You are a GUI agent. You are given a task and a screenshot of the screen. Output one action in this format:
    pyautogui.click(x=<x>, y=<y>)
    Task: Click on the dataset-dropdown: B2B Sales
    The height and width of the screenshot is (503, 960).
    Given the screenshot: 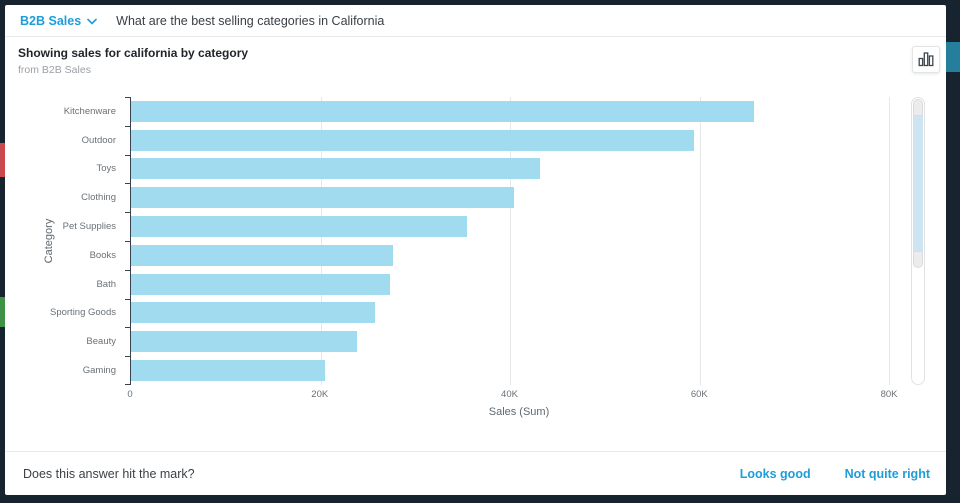 What is the action you would take?
    pyautogui.click(x=58, y=21)
    